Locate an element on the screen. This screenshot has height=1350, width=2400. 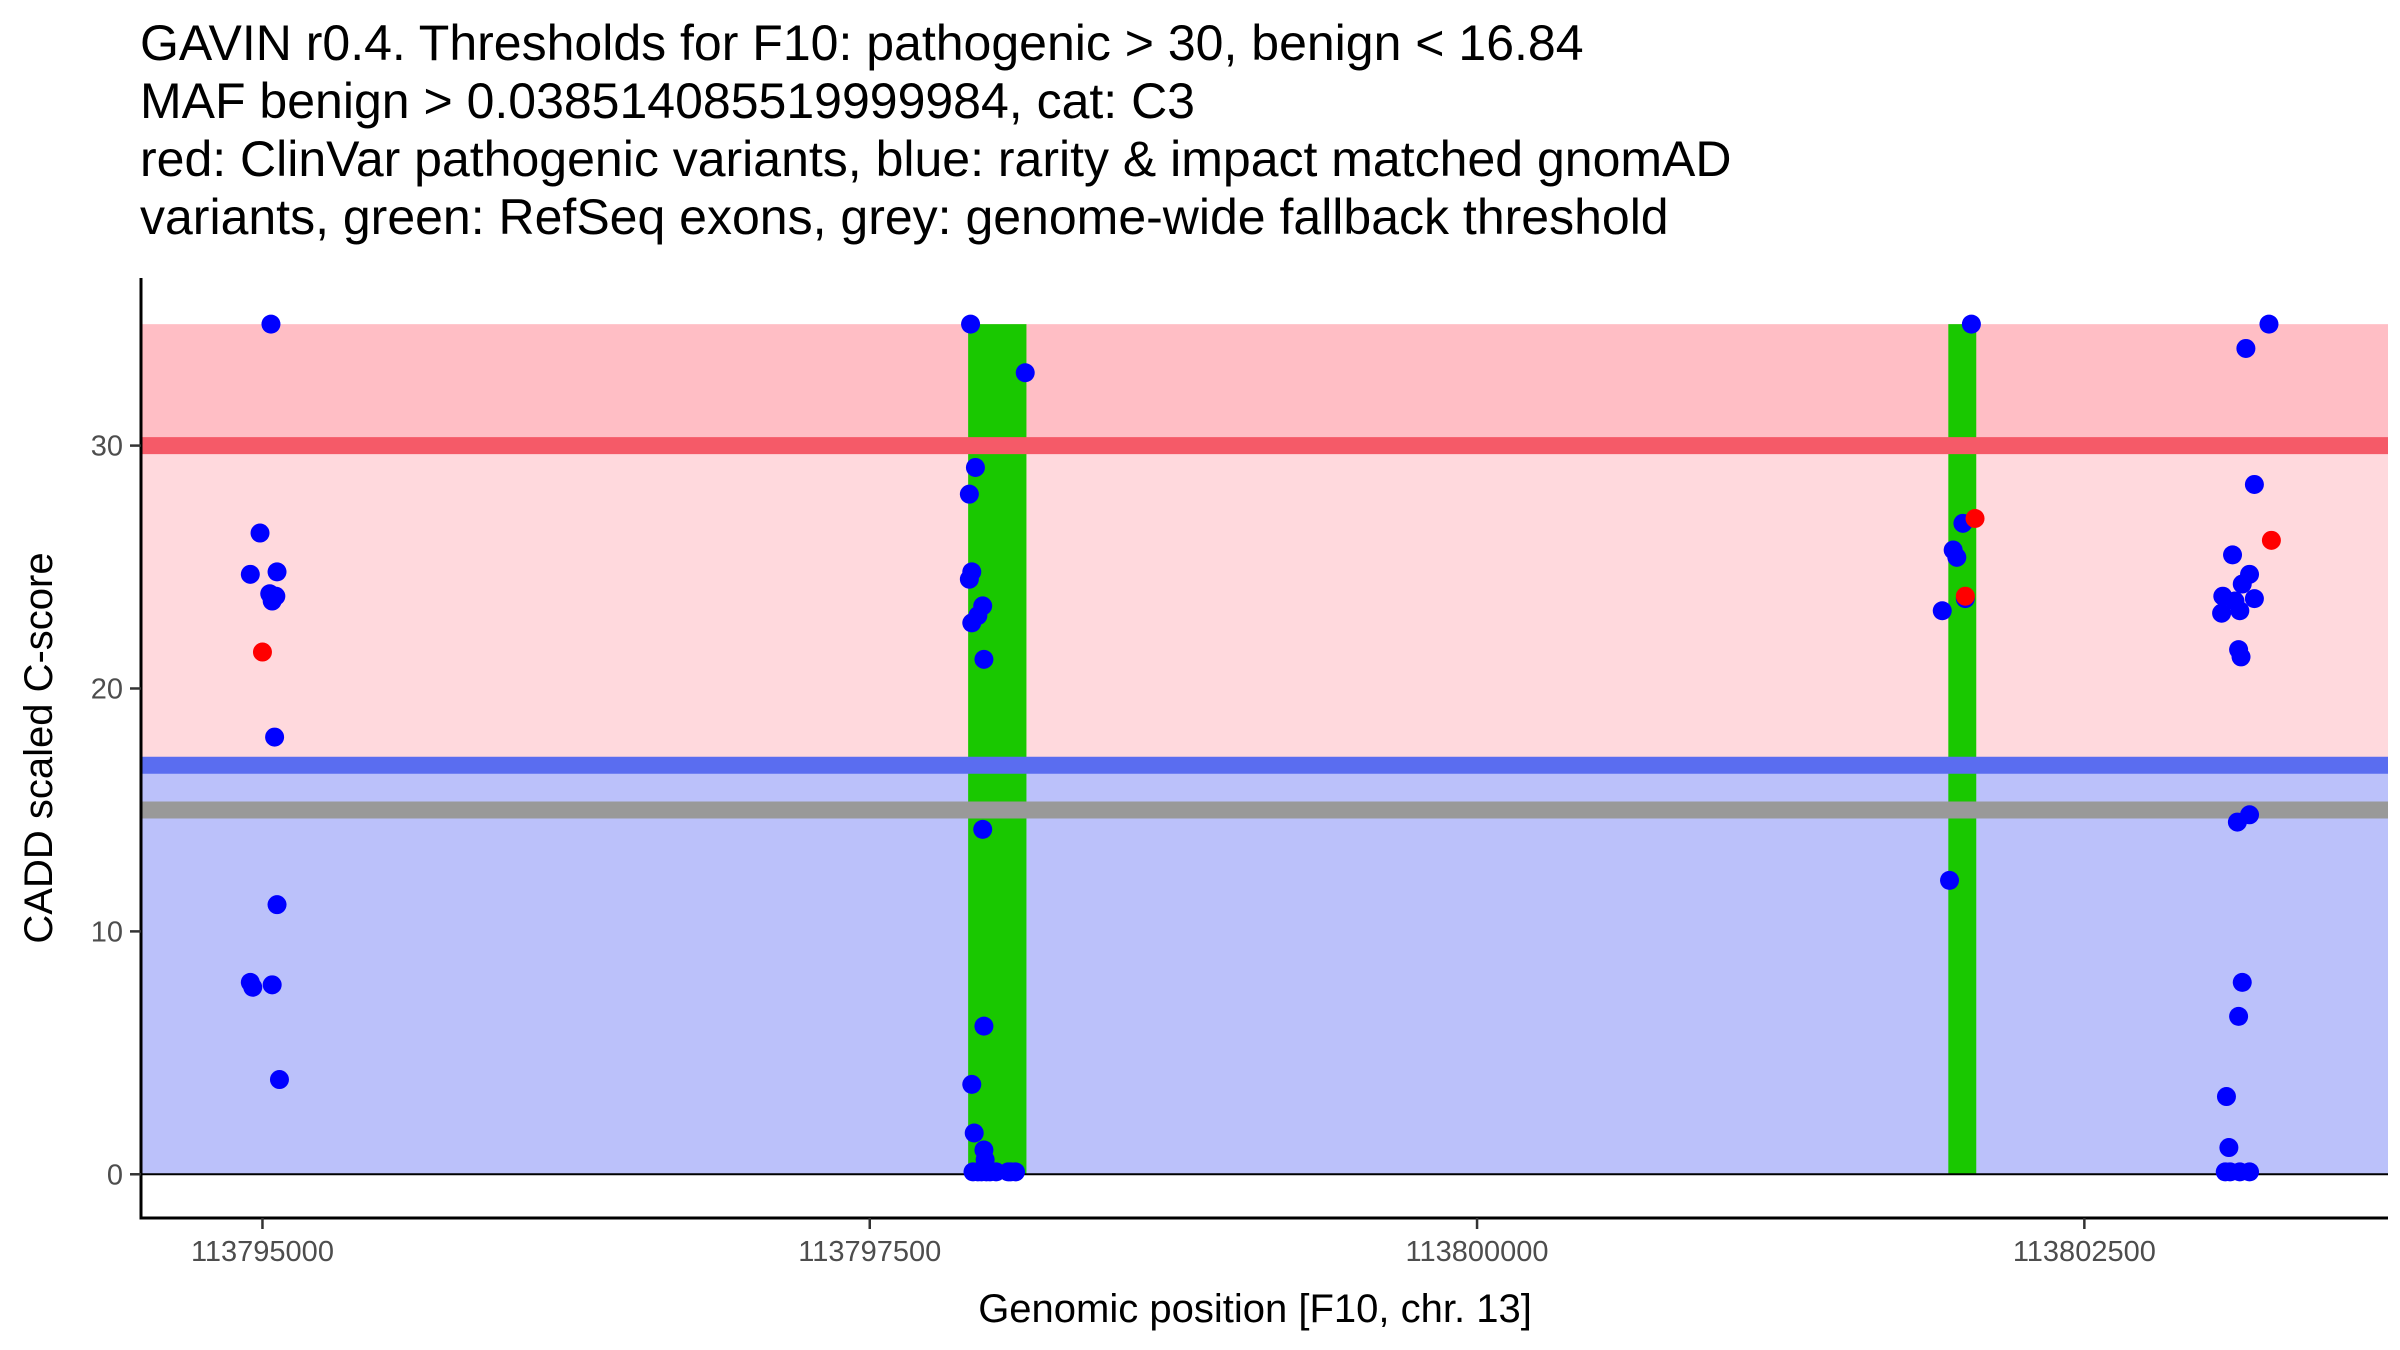
x-axis-title: Genomic position [F10, chr. 13] is located at coordinates (1255, 1309).